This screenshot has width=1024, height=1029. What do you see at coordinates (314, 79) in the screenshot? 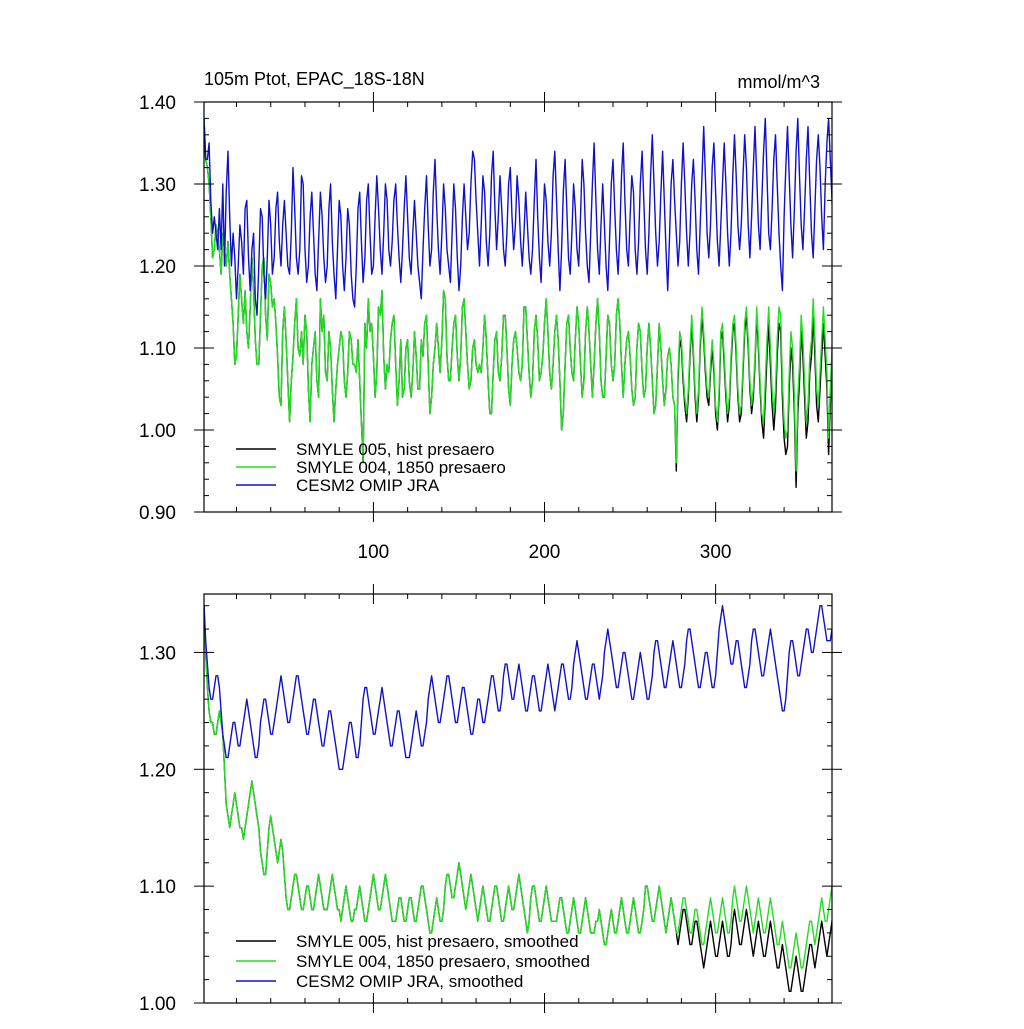
I see `chart-title: 105m Ptot, EPAC_18S-18N` at bounding box center [314, 79].